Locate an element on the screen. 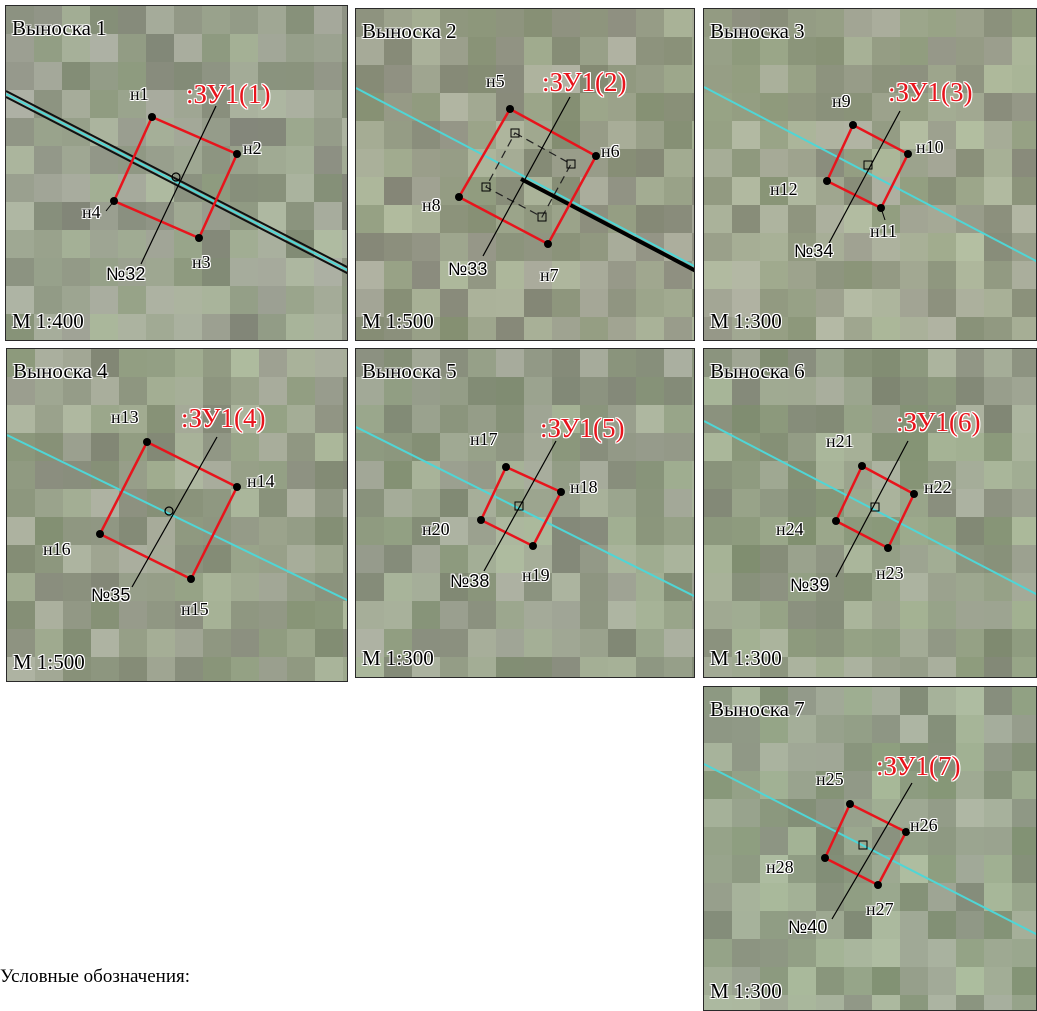 Image resolution: width=1037 pixels, height=1011 pixels. callout-title: Выноска 3 is located at coordinates (757, 31).